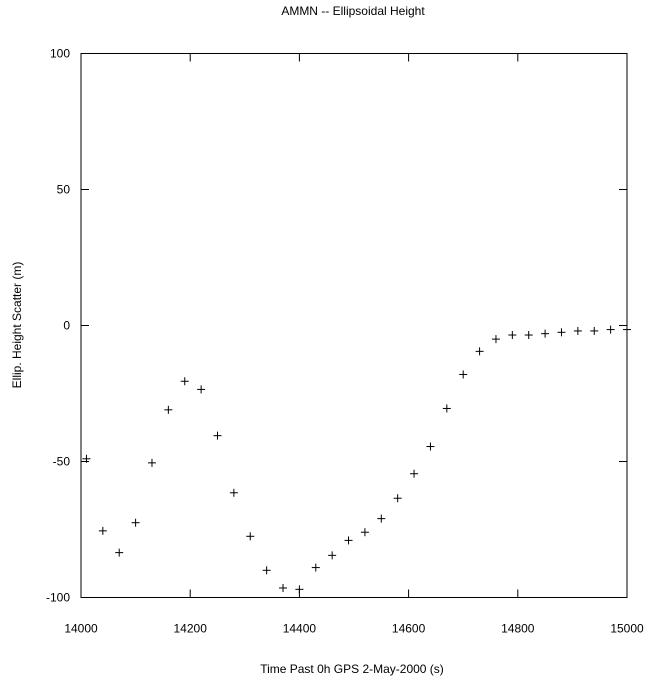  I want to click on x-tick-label: 14600, so click(409, 629).